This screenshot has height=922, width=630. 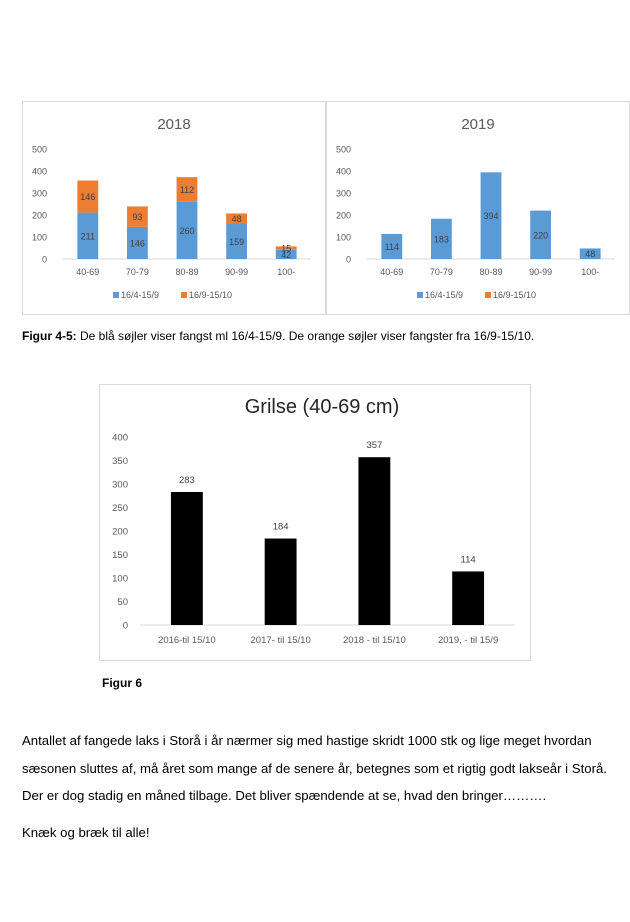 I want to click on data-label: 15, so click(x=286, y=249).